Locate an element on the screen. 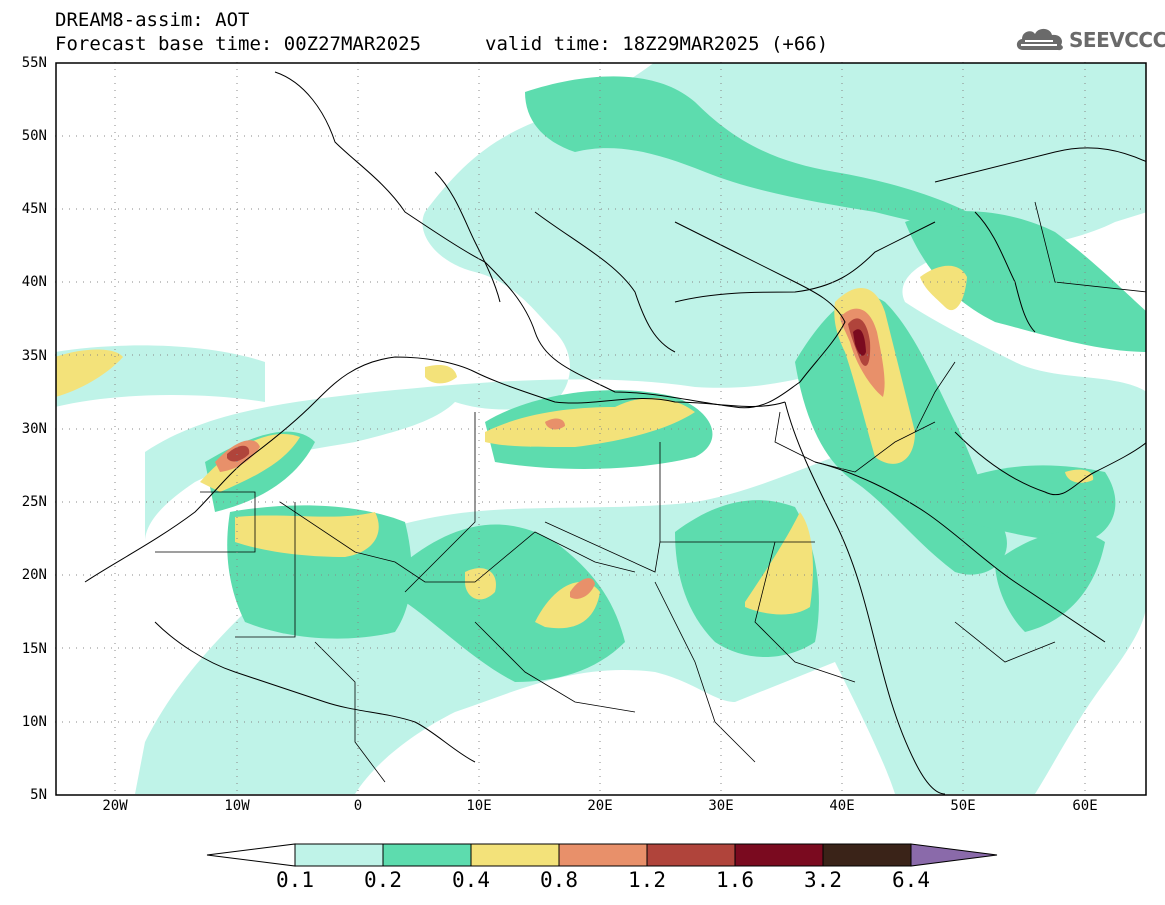 This screenshot has width=1165, height=905. logo-text: SEEVCCC is located at coordinates (1117, 40).